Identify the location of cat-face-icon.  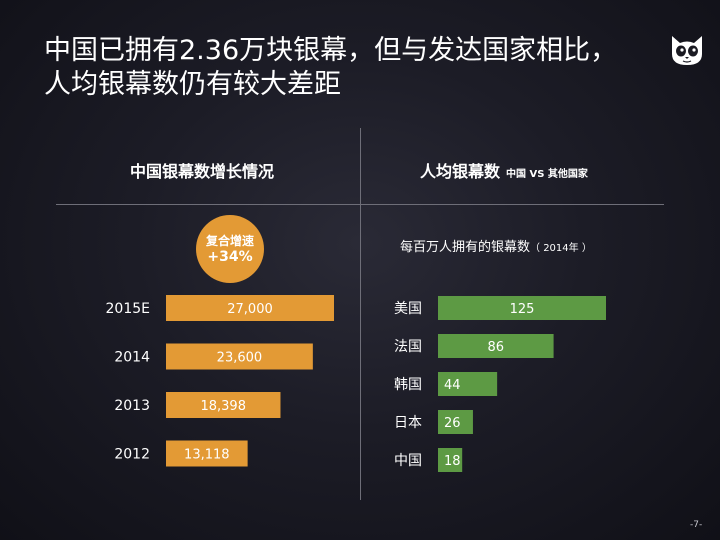
(687, 49).